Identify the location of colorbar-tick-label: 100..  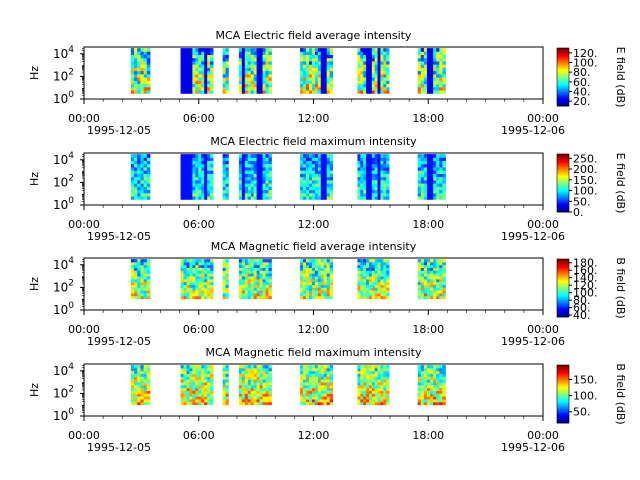
(585, 191).